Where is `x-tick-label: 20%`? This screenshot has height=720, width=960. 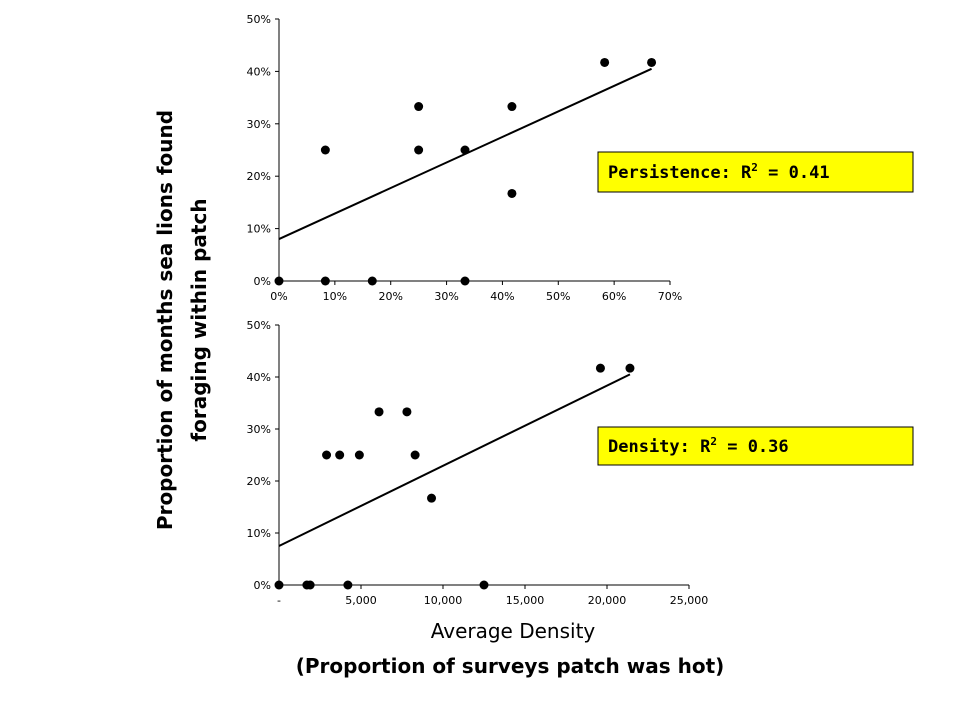 x-tick-label: 20% is located at coordinates (390, 296).